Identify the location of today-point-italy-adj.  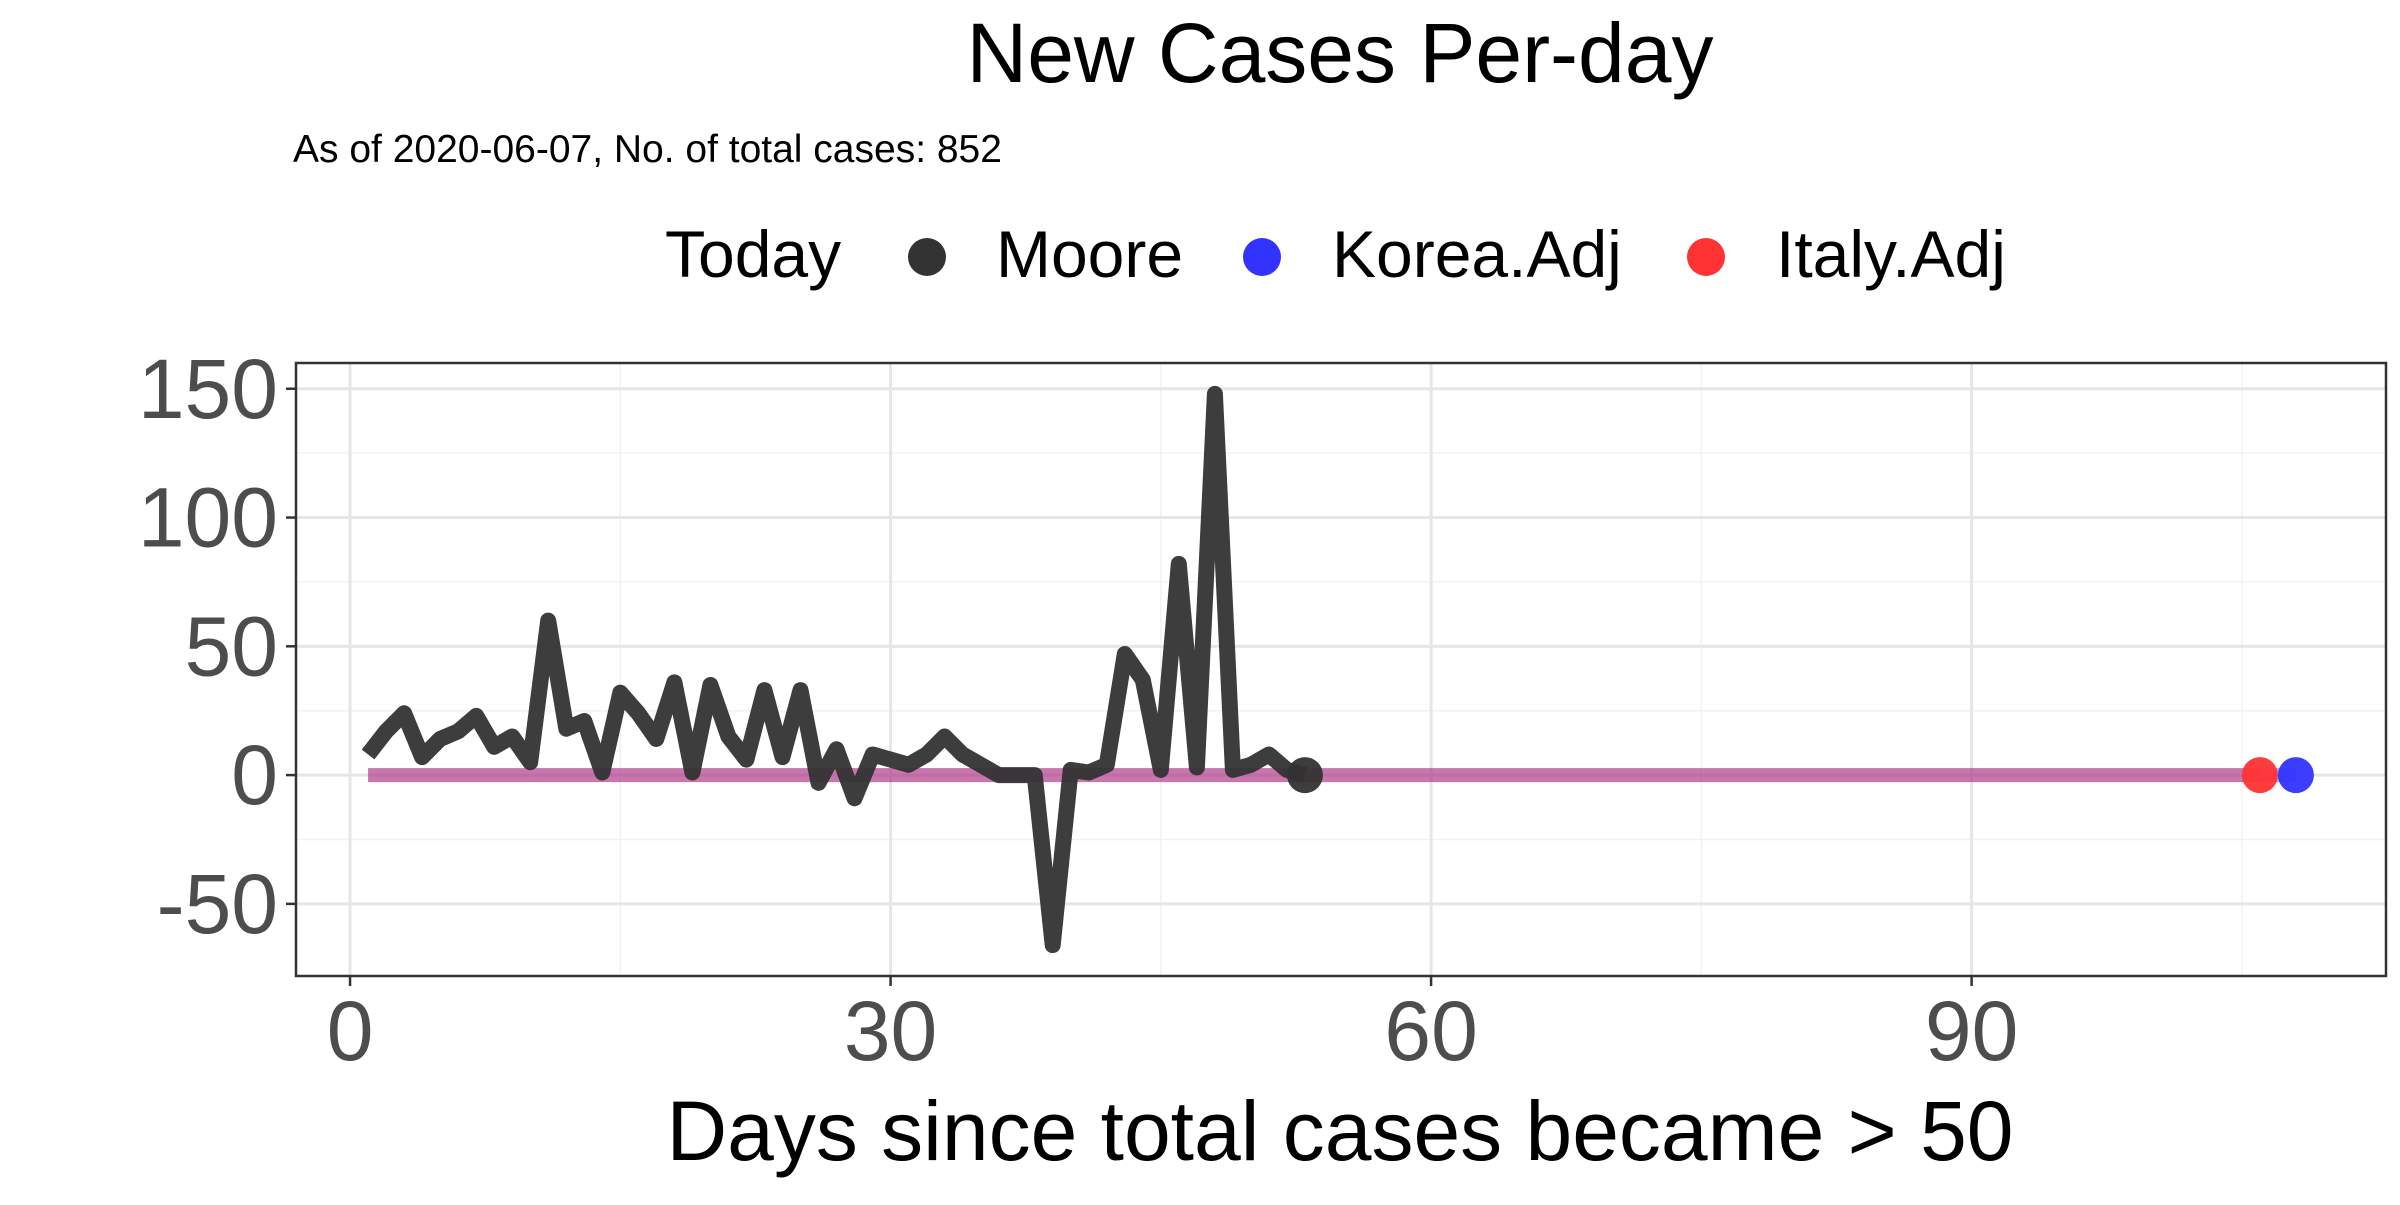
(2259, 775).